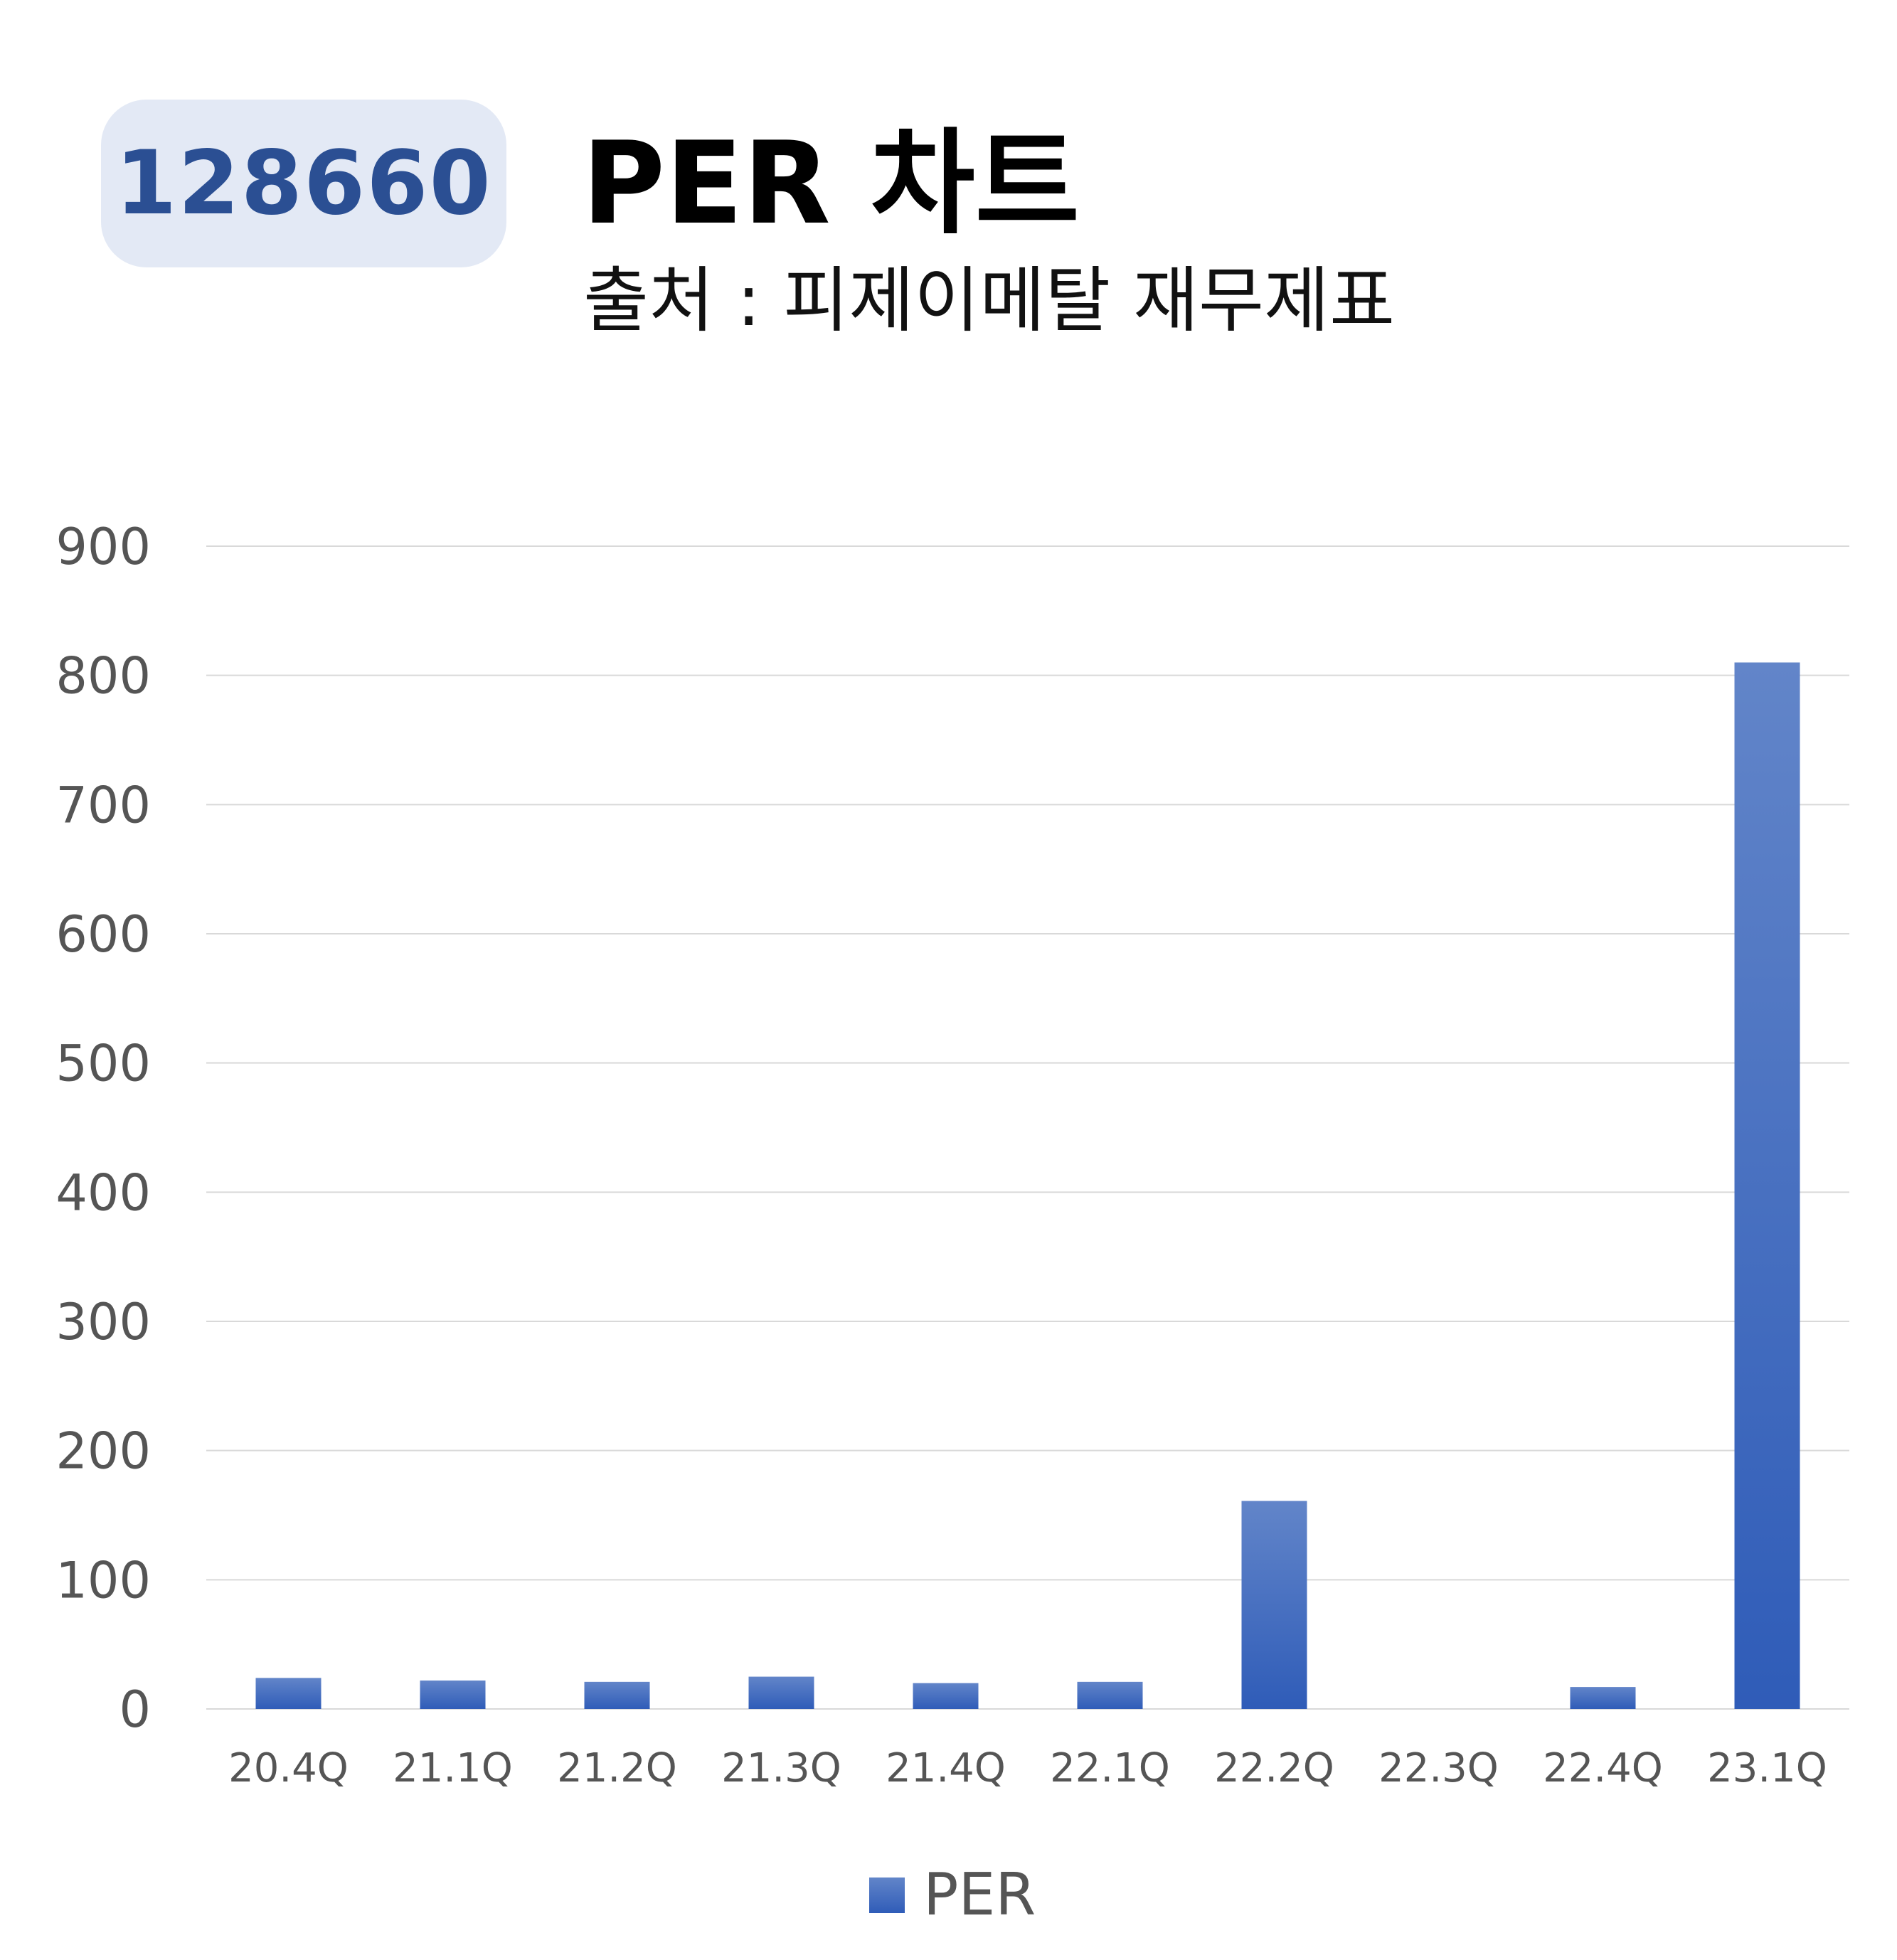 Image resolution: width=1897 pixels, height=1960 pixels. I want to click on y-tick-label: 300, so click(103, 1322).